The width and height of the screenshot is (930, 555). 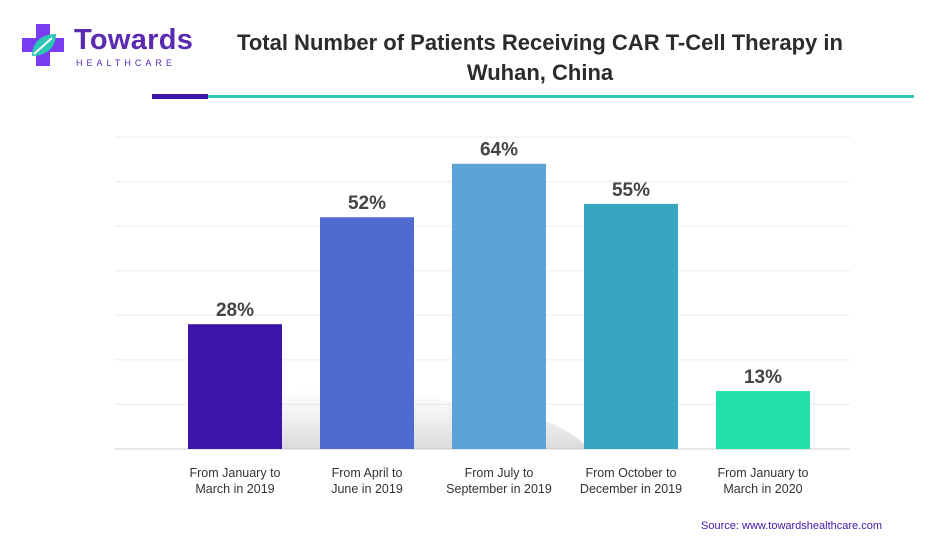 What do you see at coordinates (367, 473) in the screenshot?
I see `x-tick-label: From April to` at bounding box center [367, 473].